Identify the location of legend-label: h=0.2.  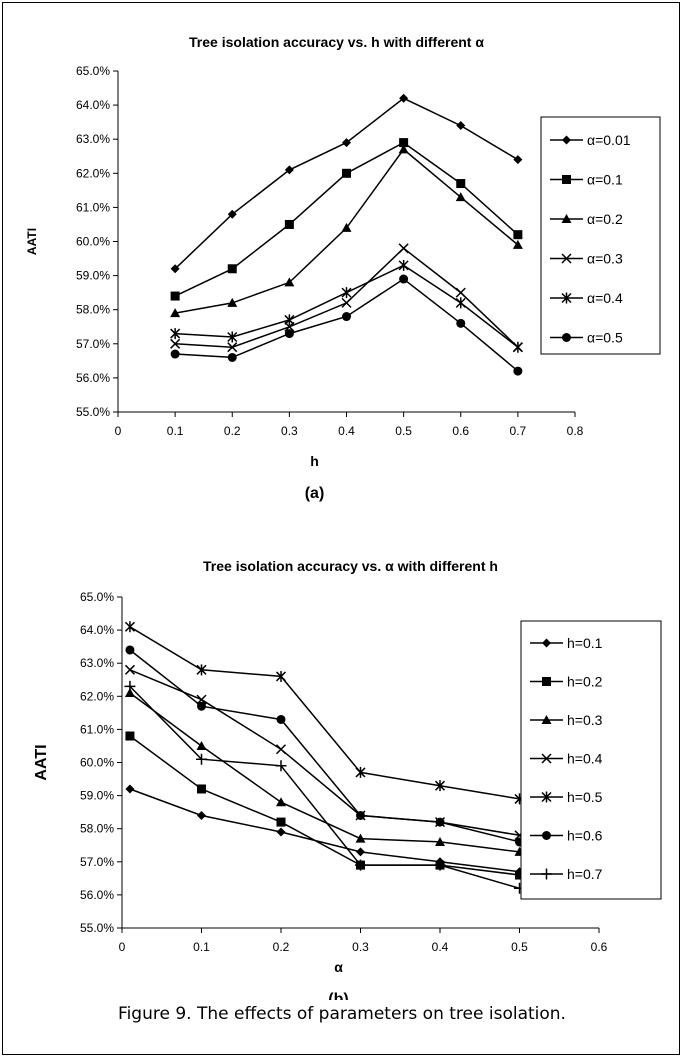
(585, 682).